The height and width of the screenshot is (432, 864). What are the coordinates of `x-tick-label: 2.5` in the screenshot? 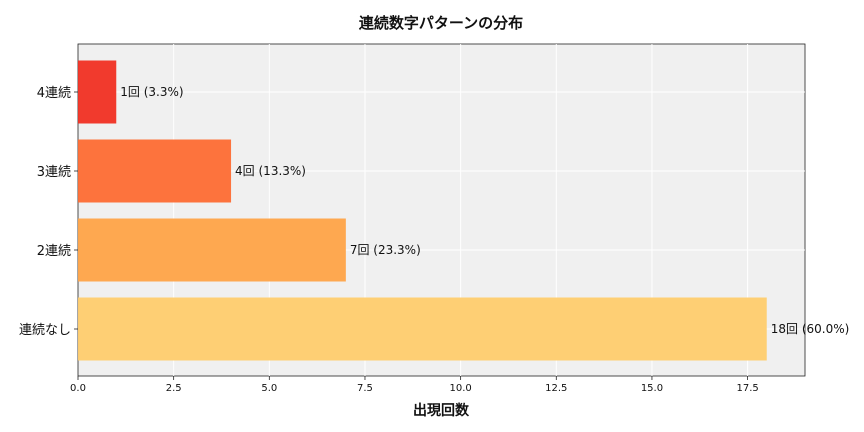 It's located at (174, 388).